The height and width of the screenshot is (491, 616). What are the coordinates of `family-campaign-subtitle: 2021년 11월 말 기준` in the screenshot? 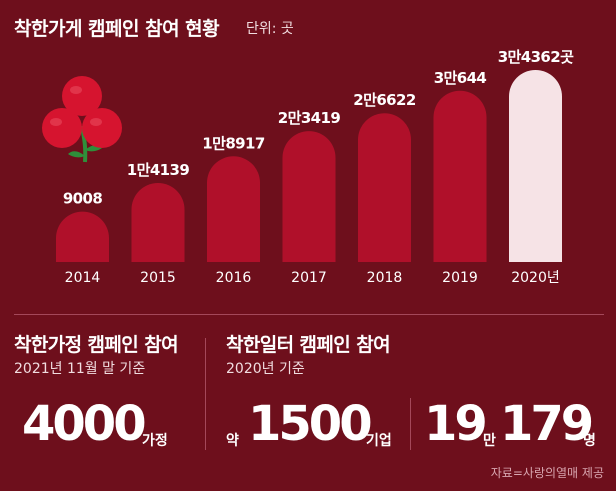 It's located at (80, 369).